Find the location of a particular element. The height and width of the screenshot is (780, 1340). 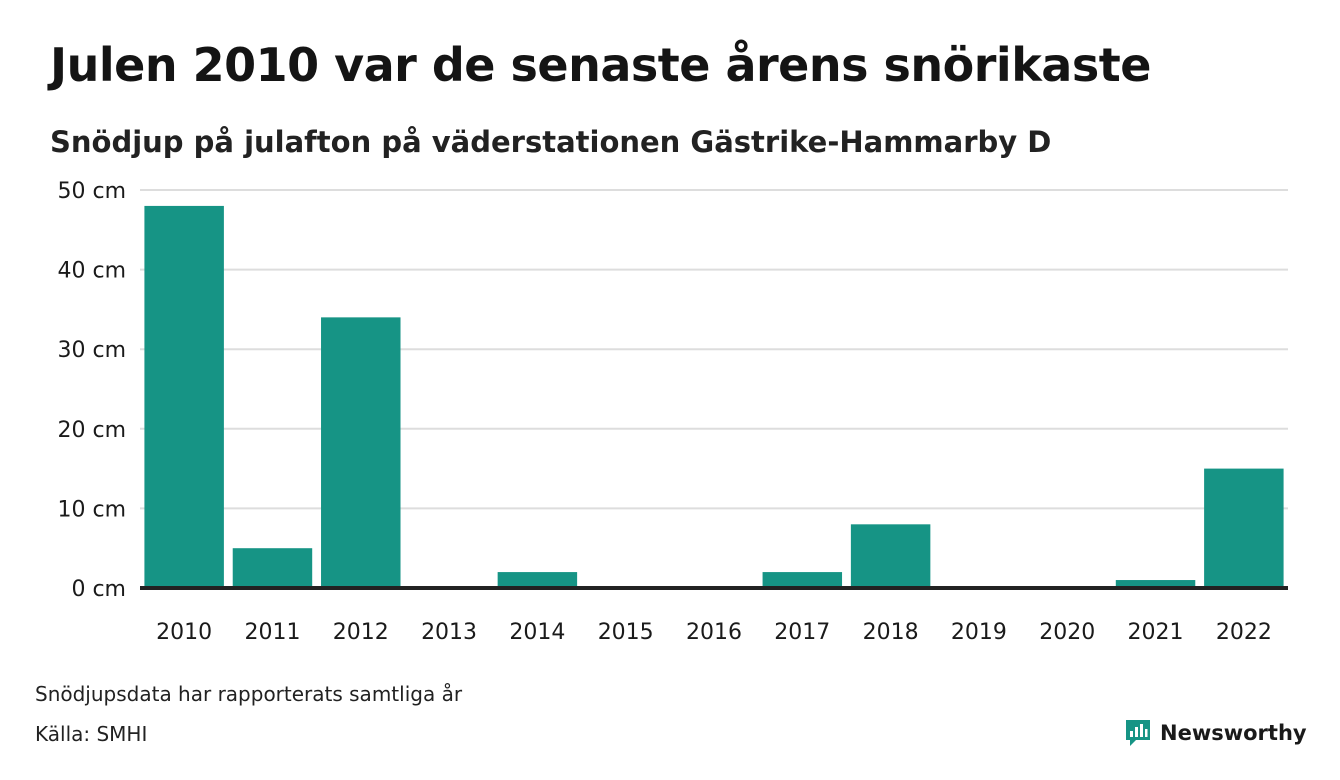

x-tick-label: 2020 is located at coordinates (1067, 632).